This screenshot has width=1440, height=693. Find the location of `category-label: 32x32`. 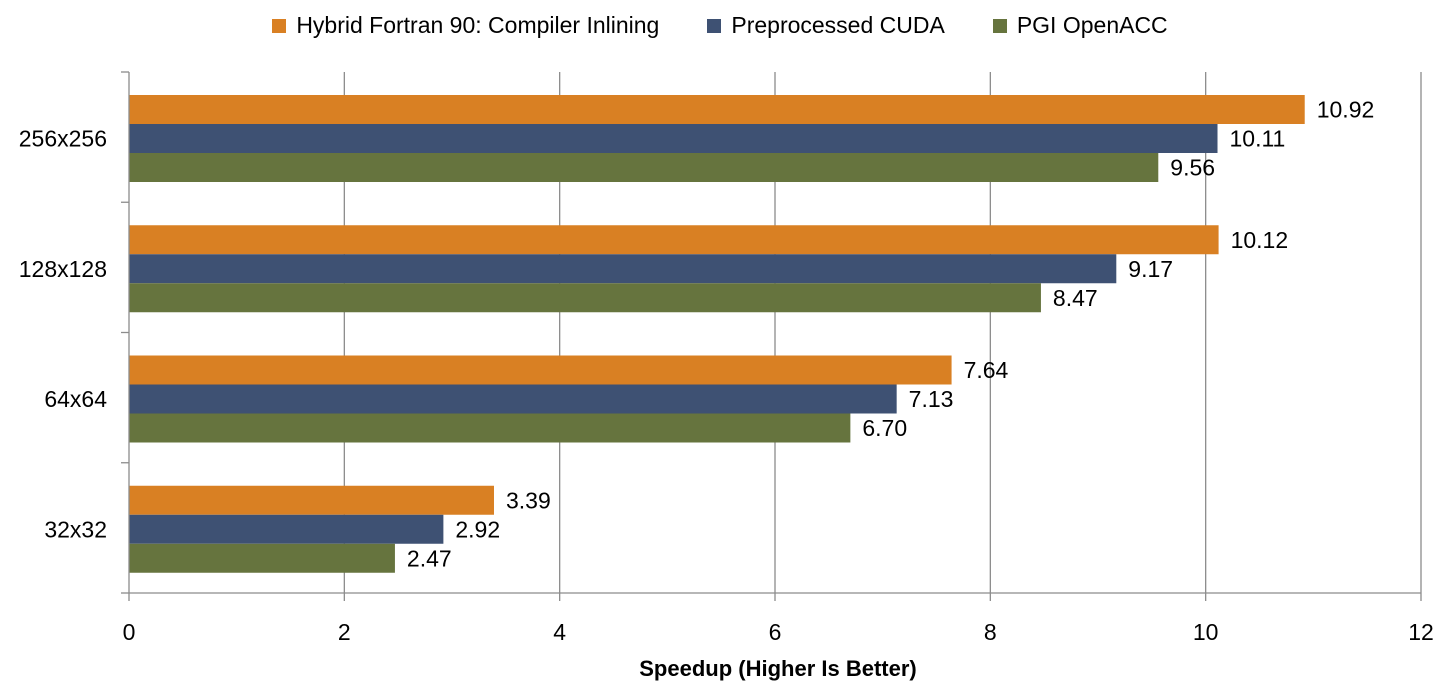

category-label: 32x32 is located at coordinates (75, 529).